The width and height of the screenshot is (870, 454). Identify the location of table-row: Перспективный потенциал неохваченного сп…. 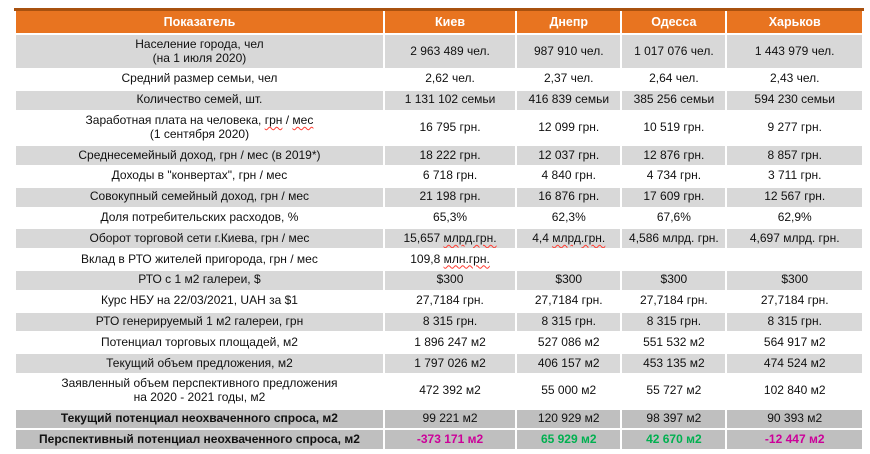
(439, 440).